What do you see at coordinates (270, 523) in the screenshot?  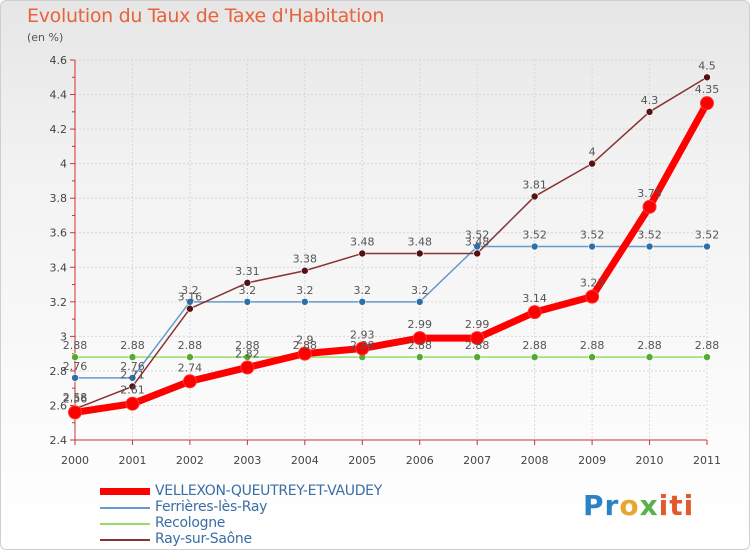 I see `legend-item: Recologne` at bounding box center [270, 523].